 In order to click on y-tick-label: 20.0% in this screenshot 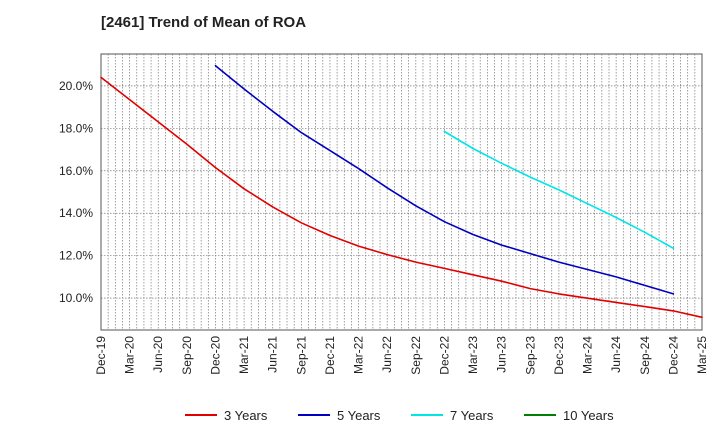, I will do `click(76, 86)`.